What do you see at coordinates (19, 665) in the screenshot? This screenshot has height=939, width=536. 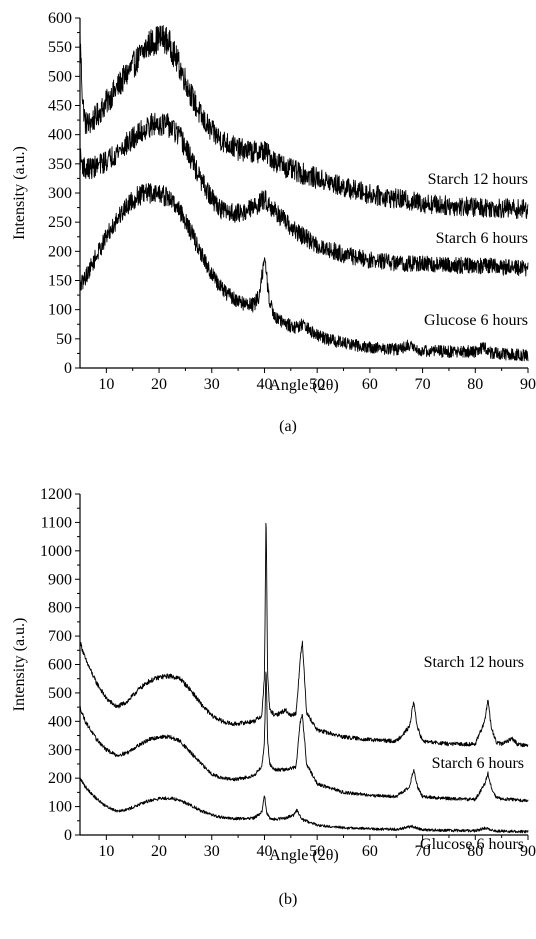 I see `y-axis-label-b: Intensity (a.u.)` at bounding box center [19, 665].